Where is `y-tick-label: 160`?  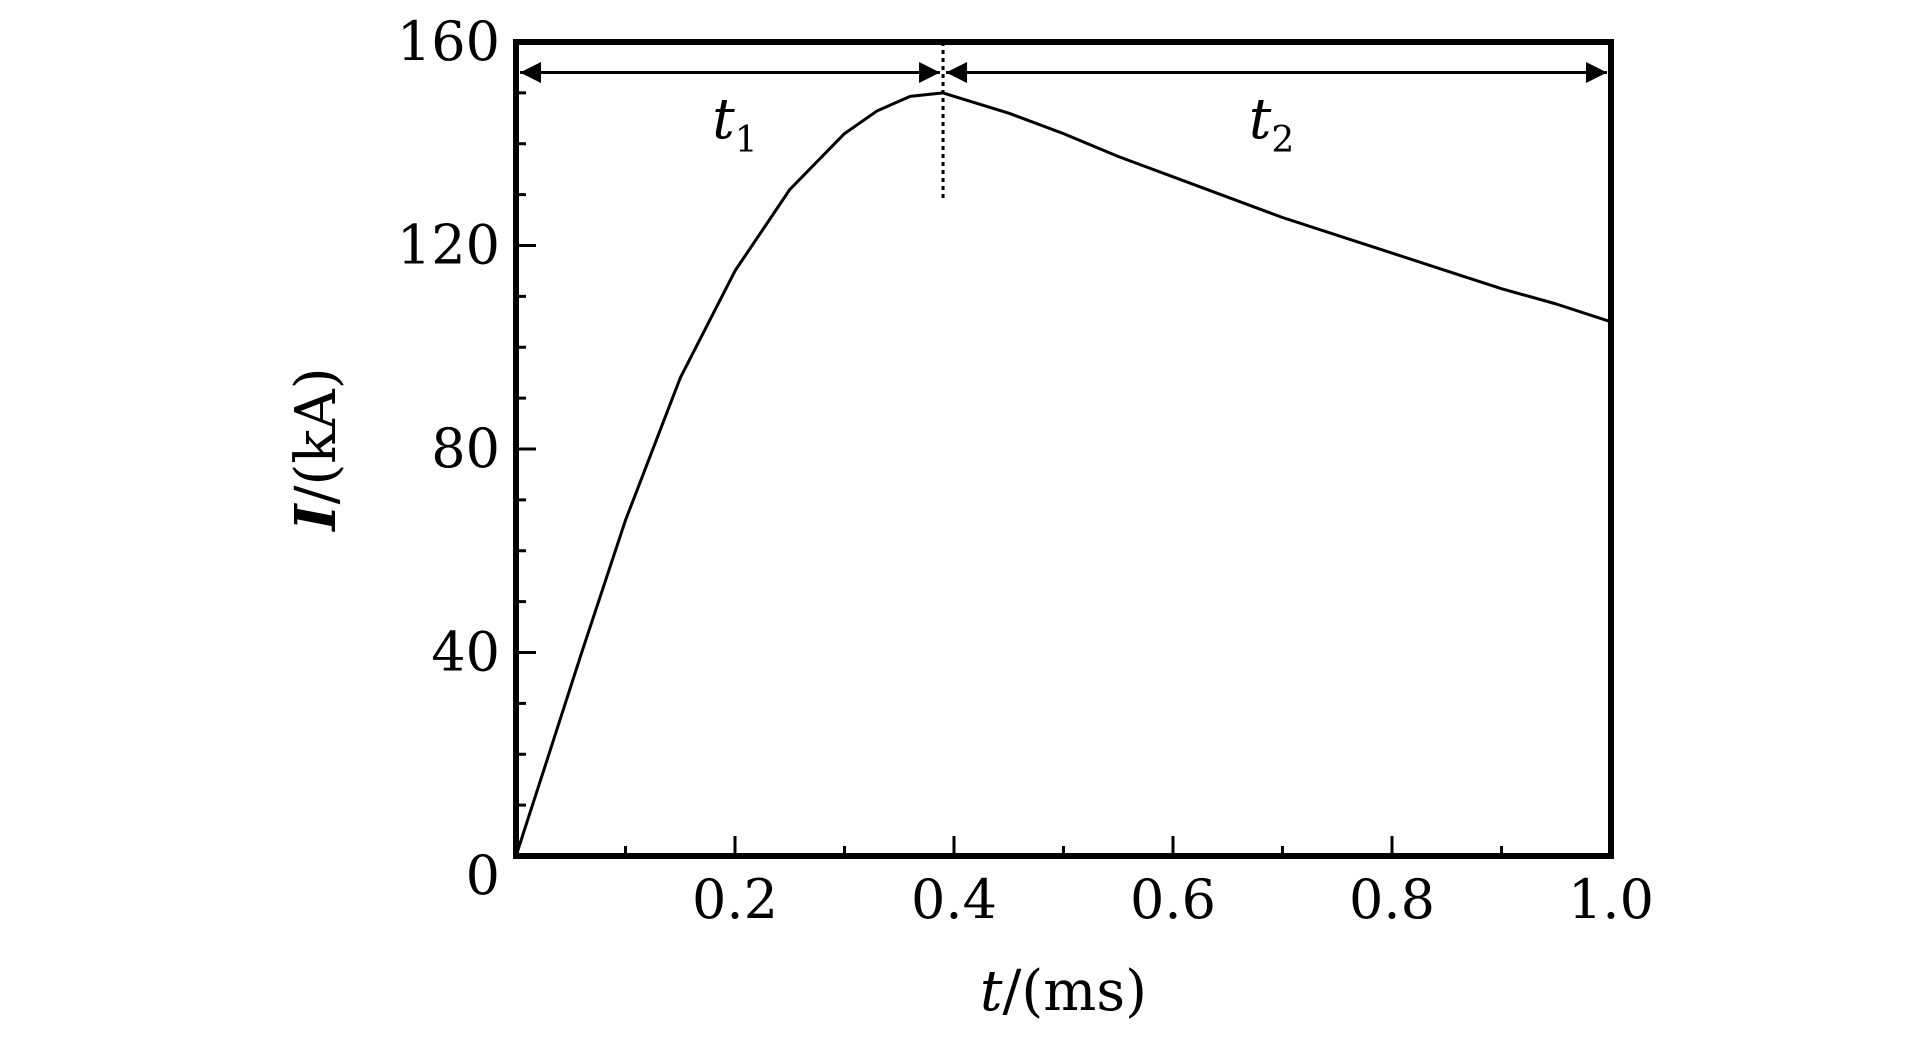
y-tick-label: 160 is located at coordinates (448, 41).